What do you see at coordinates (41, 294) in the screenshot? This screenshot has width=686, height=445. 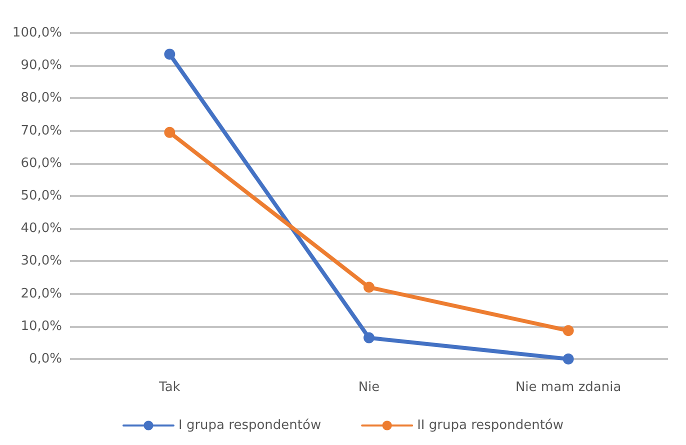 I see `y-tick-label: 20,0%` at bounding box center [41, 294].